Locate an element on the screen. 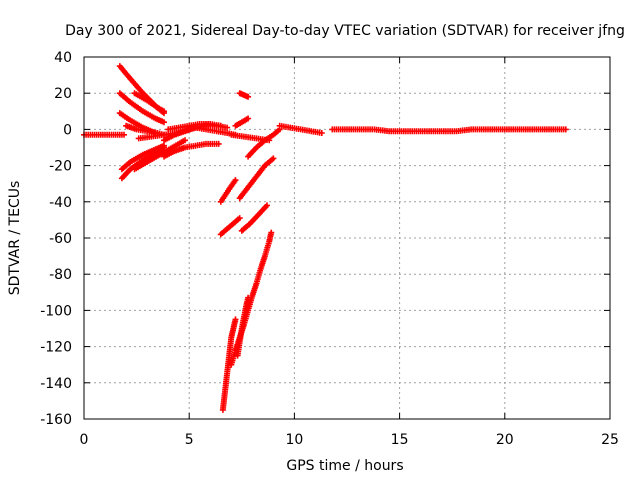 The image size is (640, 480). series-arc-y is located at coordinates (300, 129).